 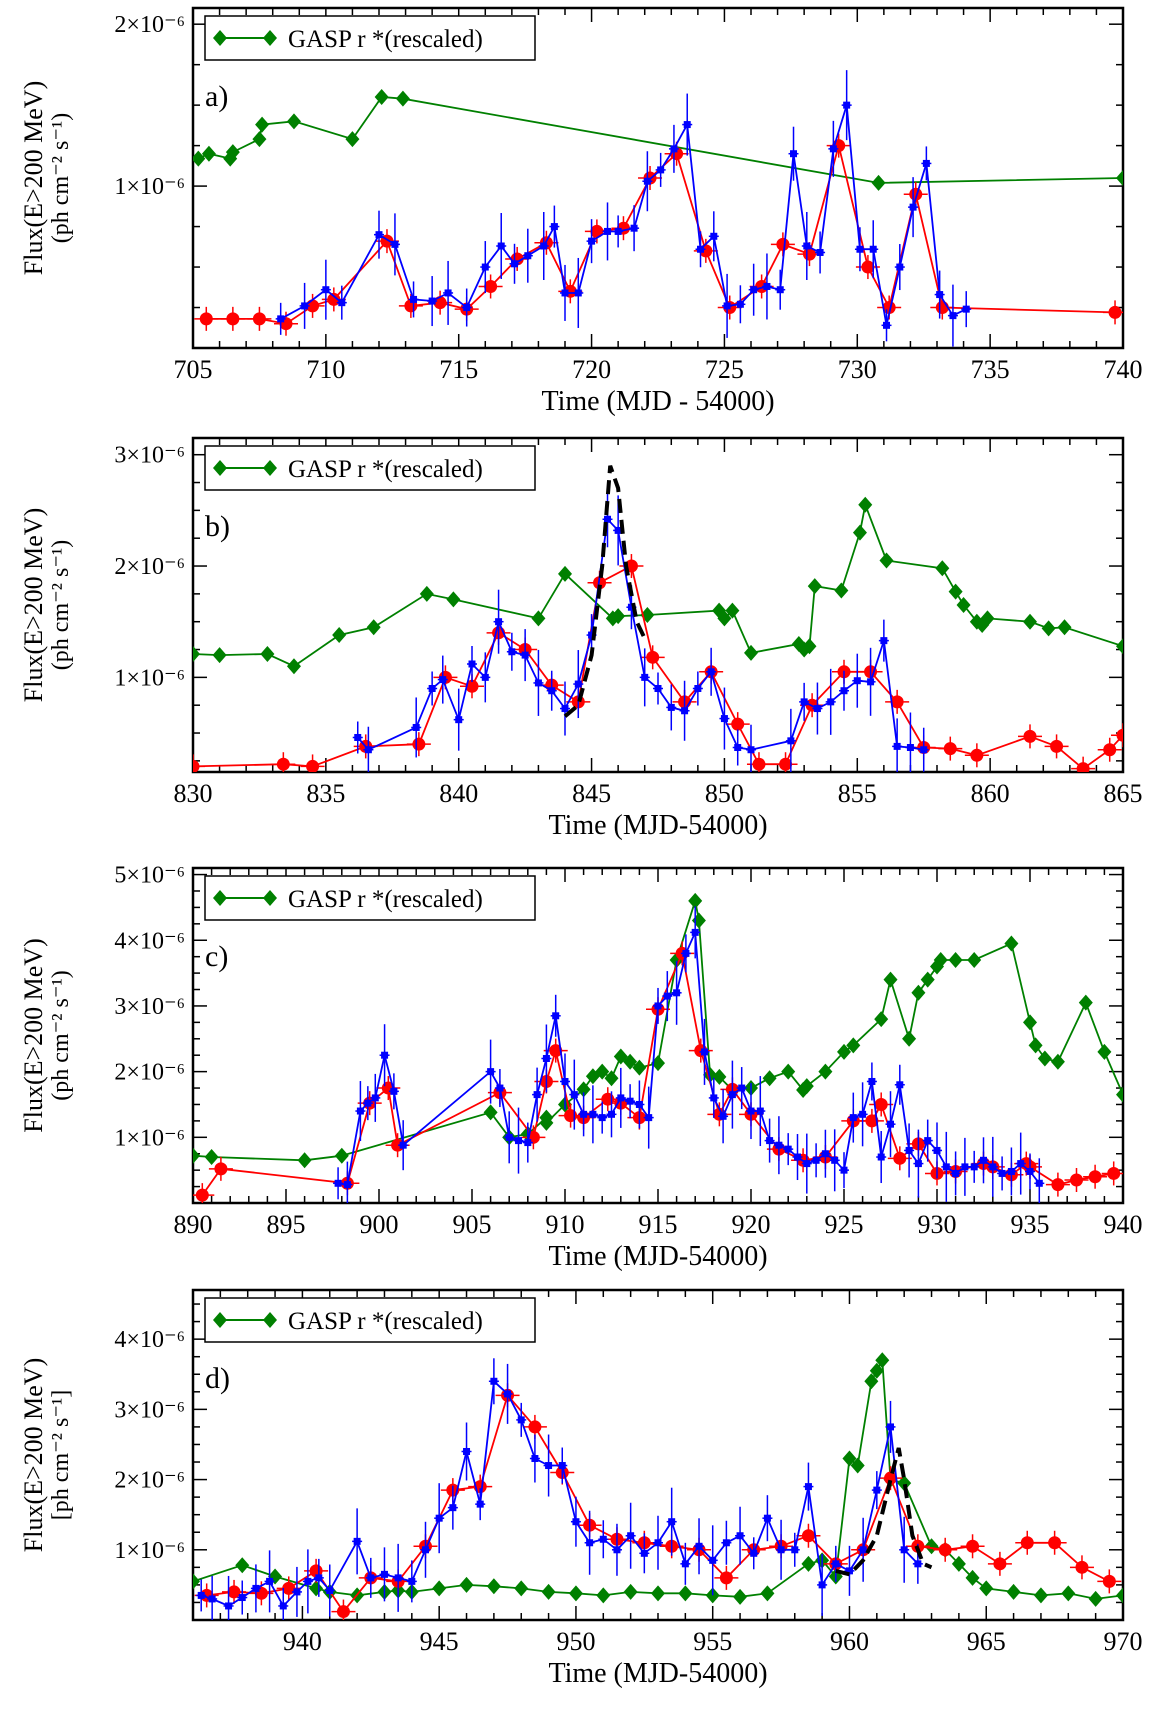 What do you see at coordinates (1123, 1224) in the screenshot?
I see `x-tick-label: 940` at bounding box center [1123, 1224].